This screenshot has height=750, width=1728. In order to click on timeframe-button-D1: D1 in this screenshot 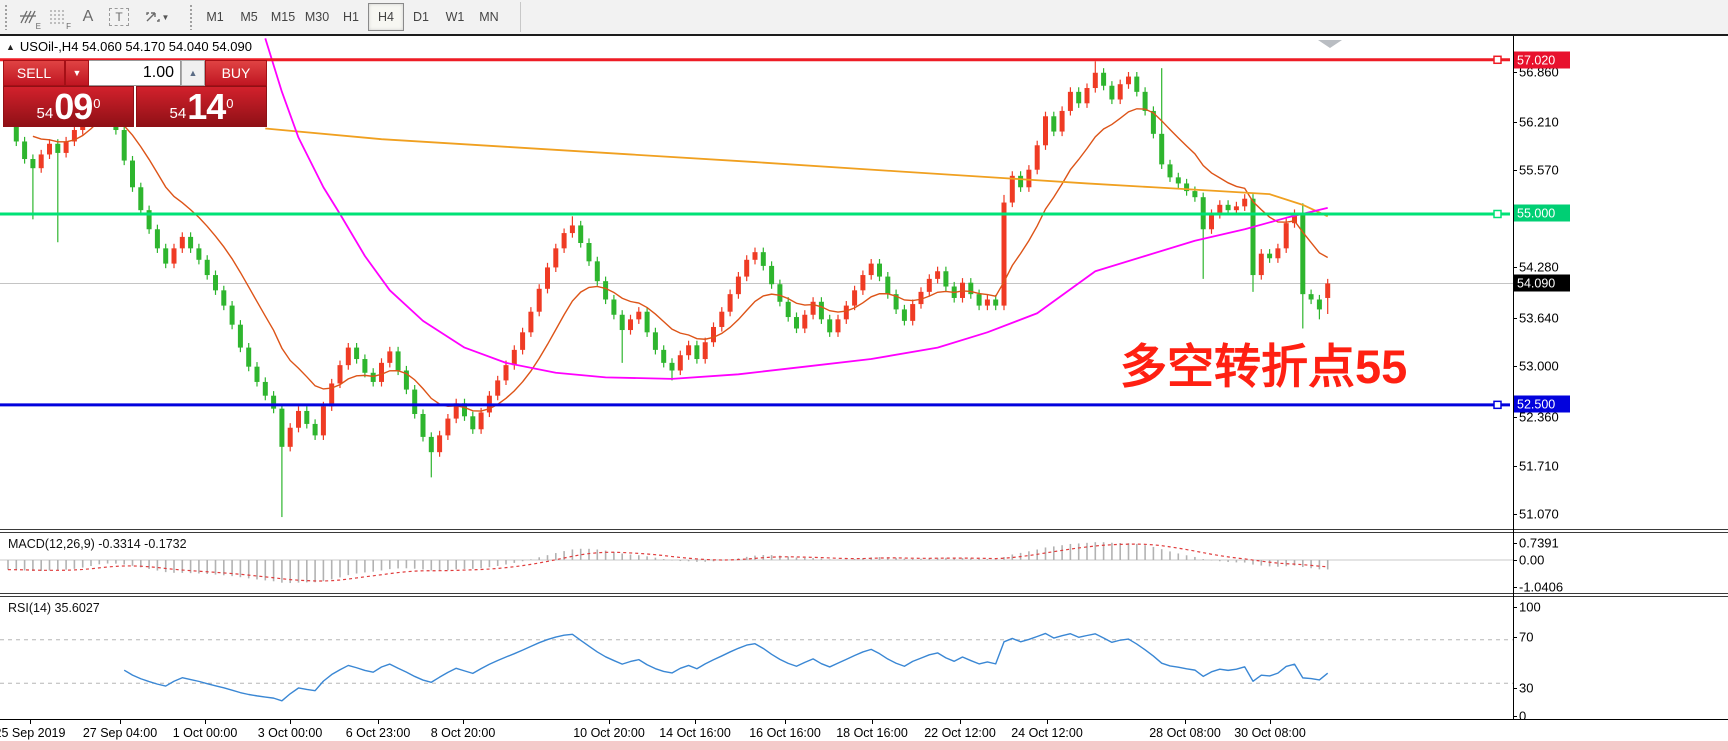, I will do `click(421, 17)`.